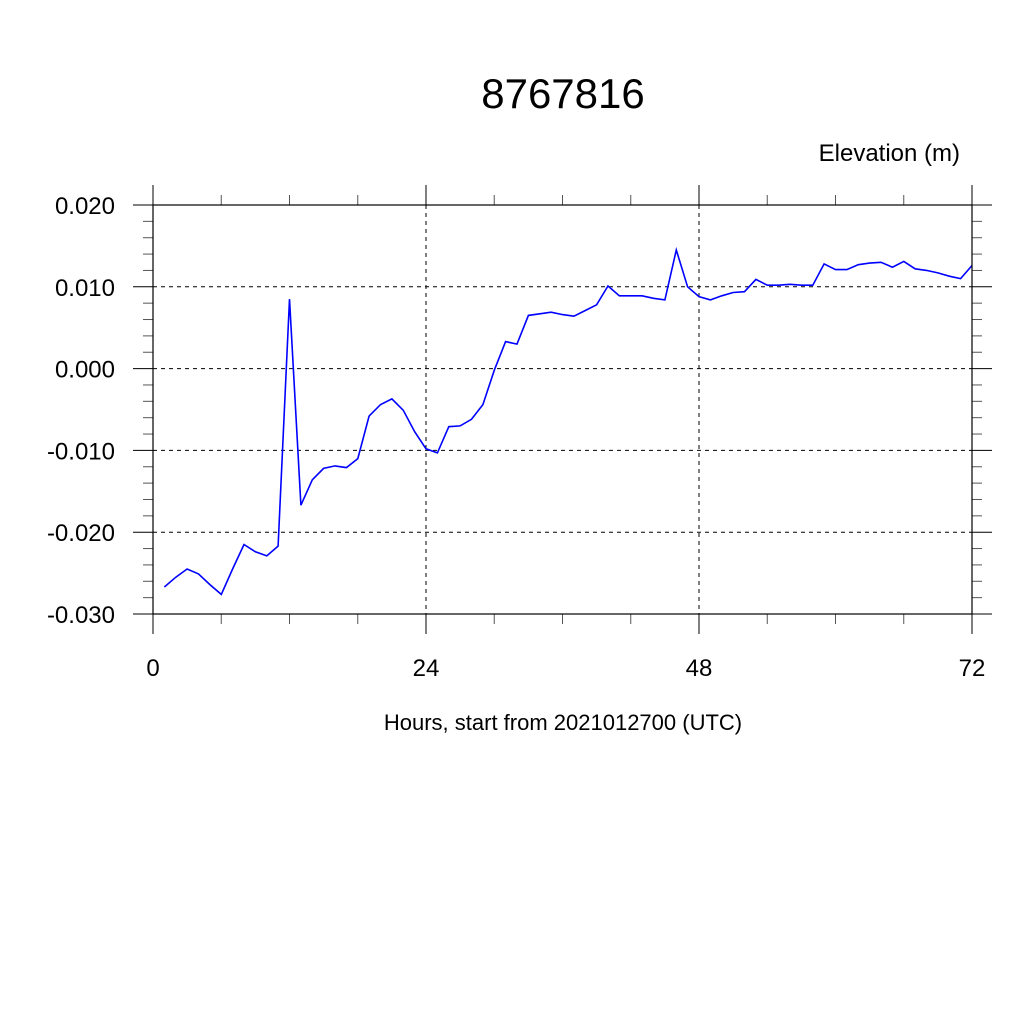 Image resolution: width=1024 pixels, height=1024 pixels. What do you see at coordinates (889, 153) in the screenshot?
I see `y-axis-label: Elevation (m)` at bounding box center [889, 153].